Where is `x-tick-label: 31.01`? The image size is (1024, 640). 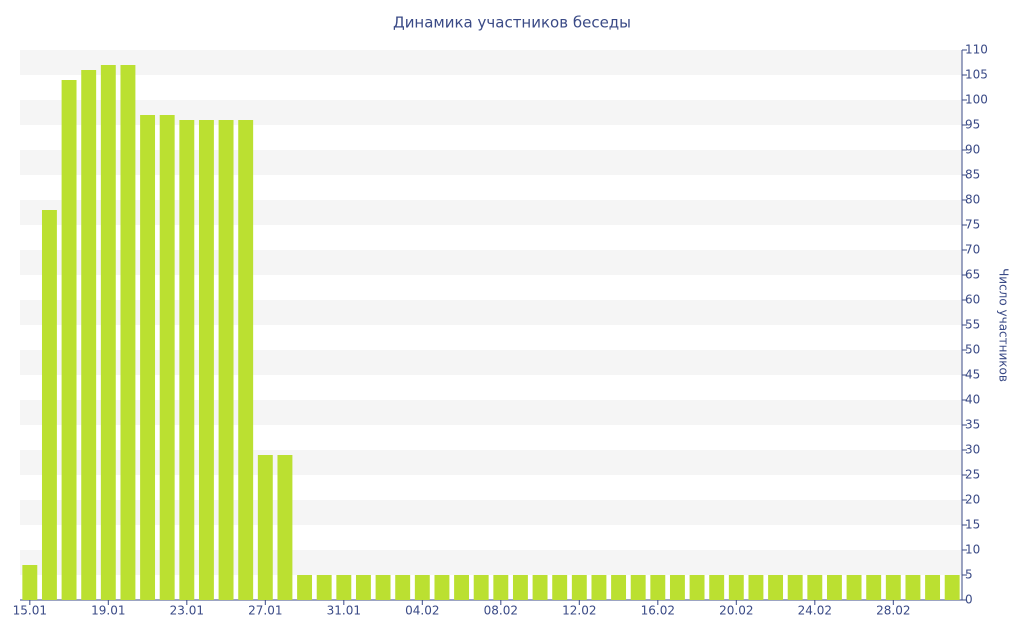
x-tick-label: 31.01 is located at coordinates (344, 611).